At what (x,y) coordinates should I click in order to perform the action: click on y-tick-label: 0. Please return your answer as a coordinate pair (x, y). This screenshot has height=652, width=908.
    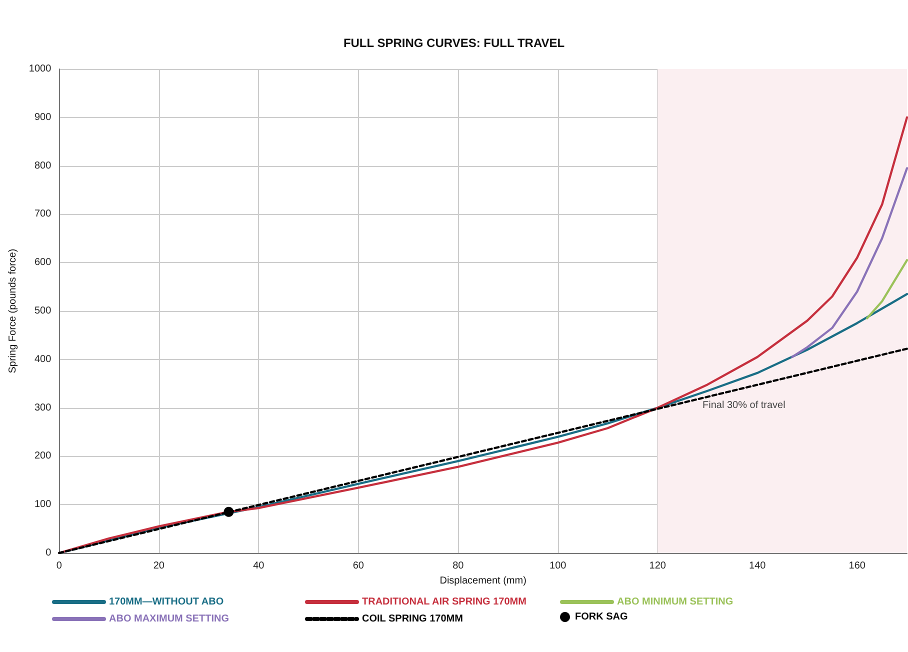
    Looking at the image, I should click on (49, 553).